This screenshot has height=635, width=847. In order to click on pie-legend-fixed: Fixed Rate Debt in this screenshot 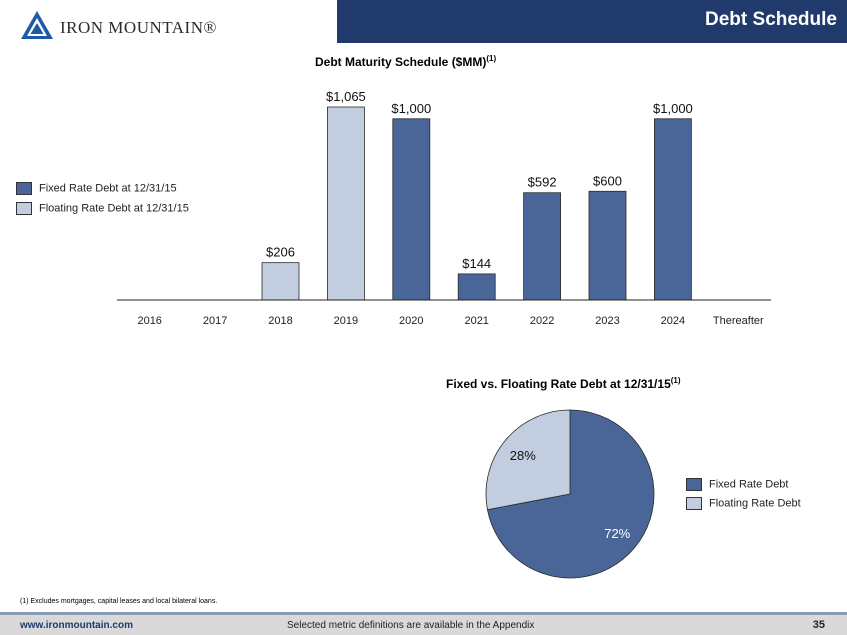, I will do `click(737, 484)`.